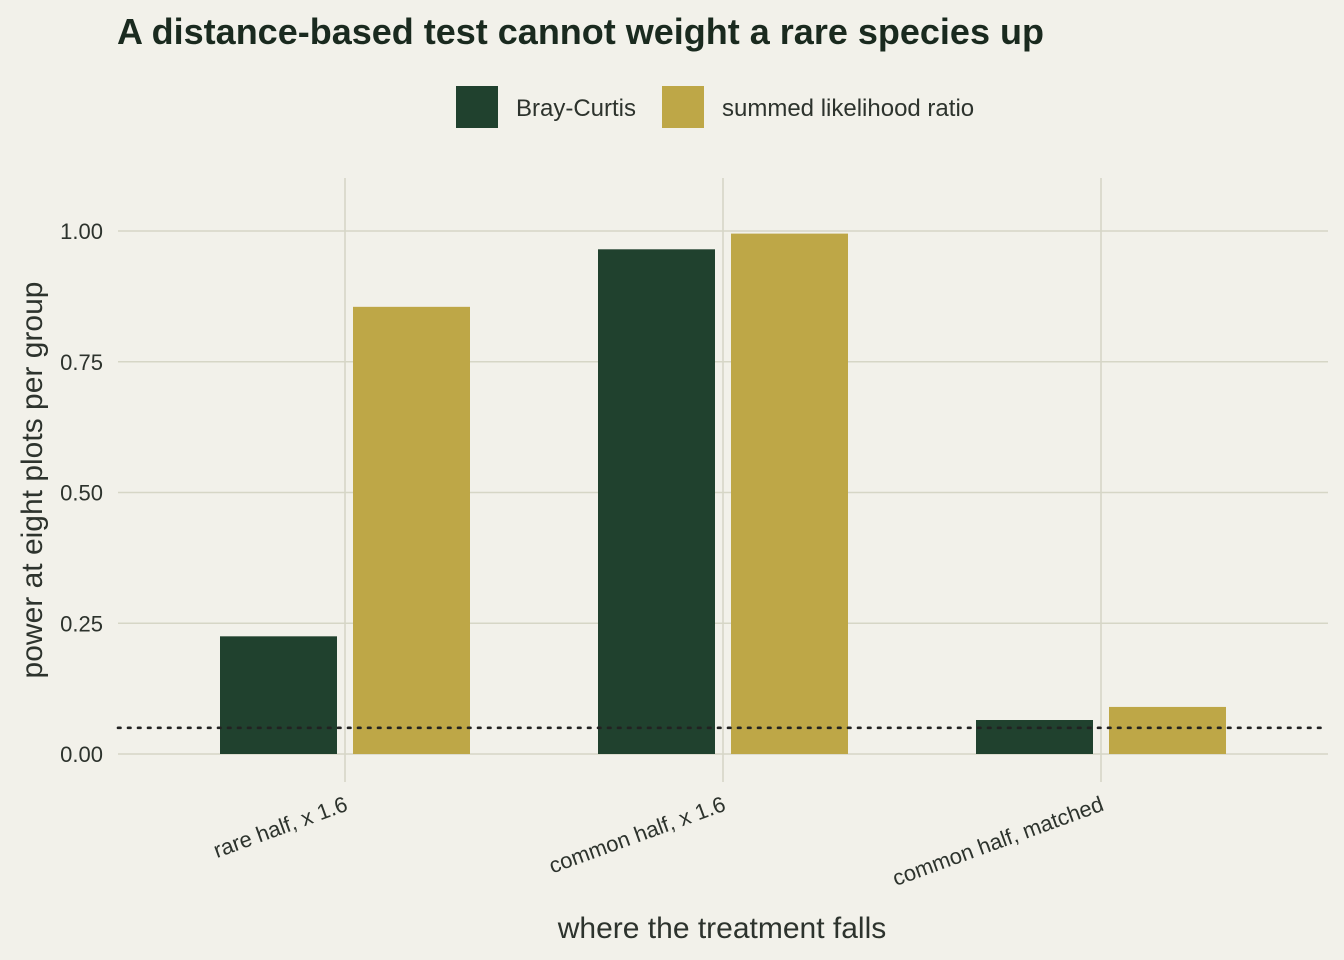  What do you see at coordinates (81, 231) in the screenshot?
I see `y-tick-label: 1.00` at bounding box center [81, 231].